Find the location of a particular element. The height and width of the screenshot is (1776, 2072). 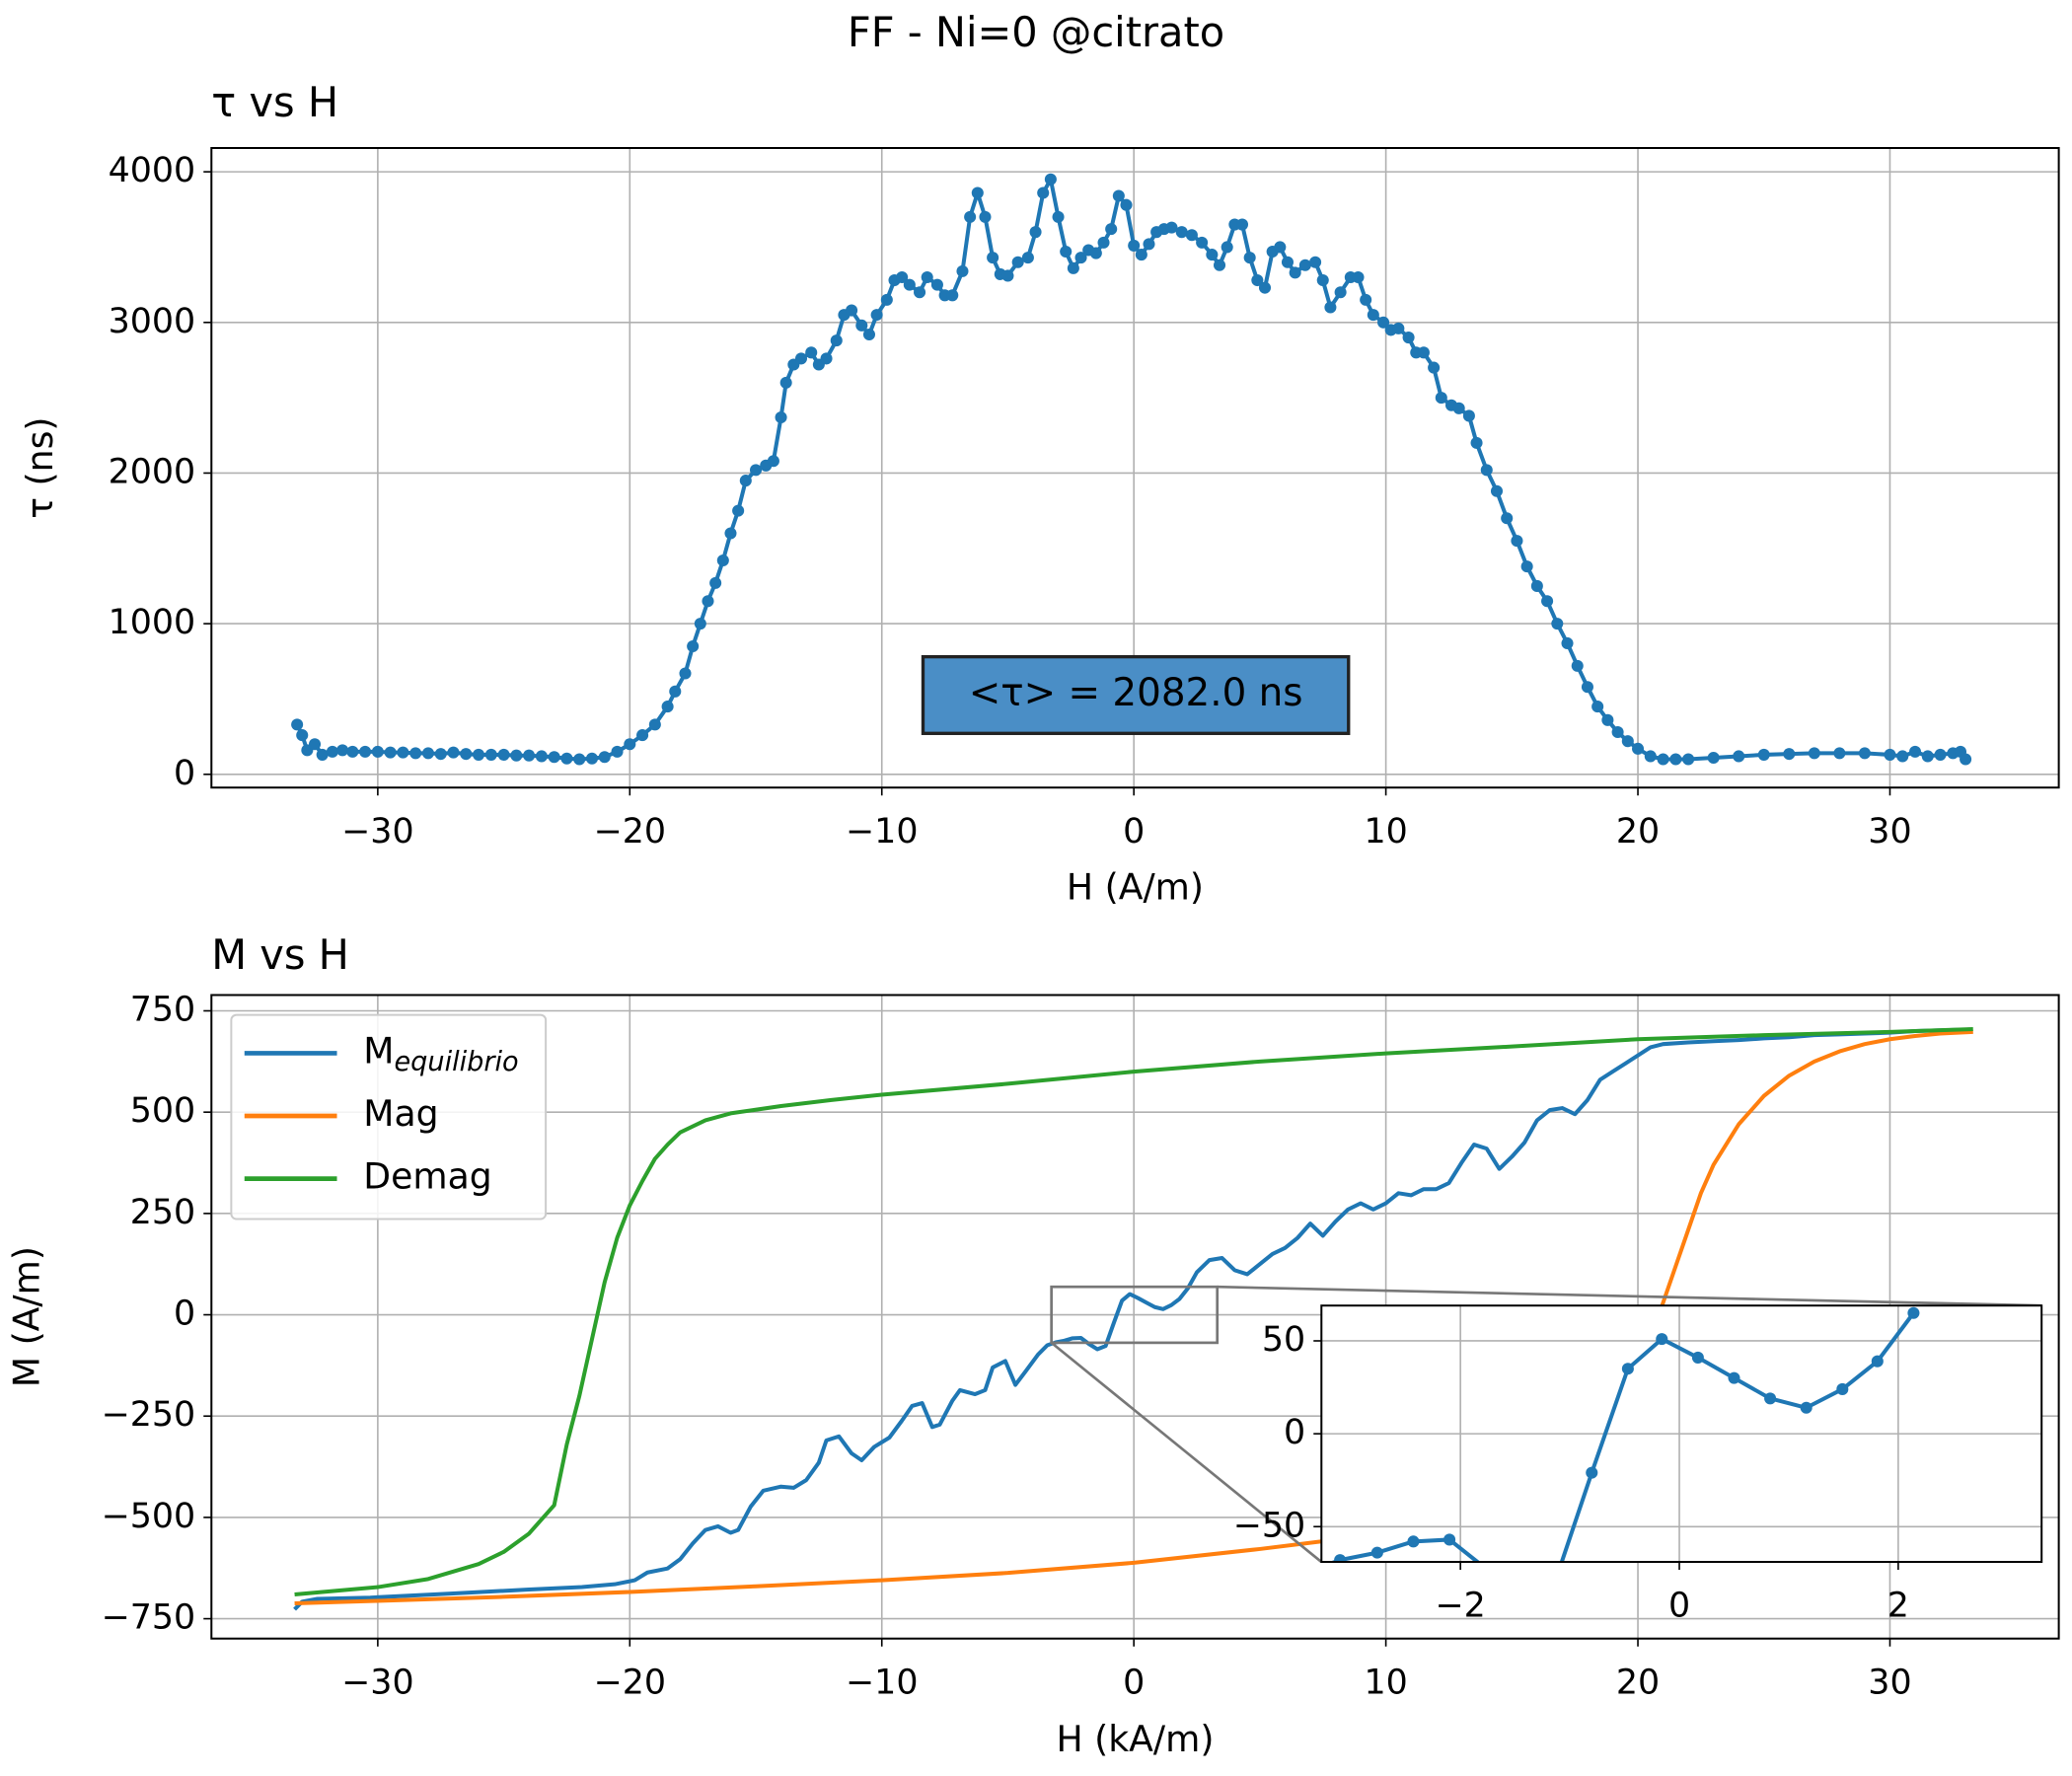

x-tick-label: 30 is located at coordinates (1890, 832).